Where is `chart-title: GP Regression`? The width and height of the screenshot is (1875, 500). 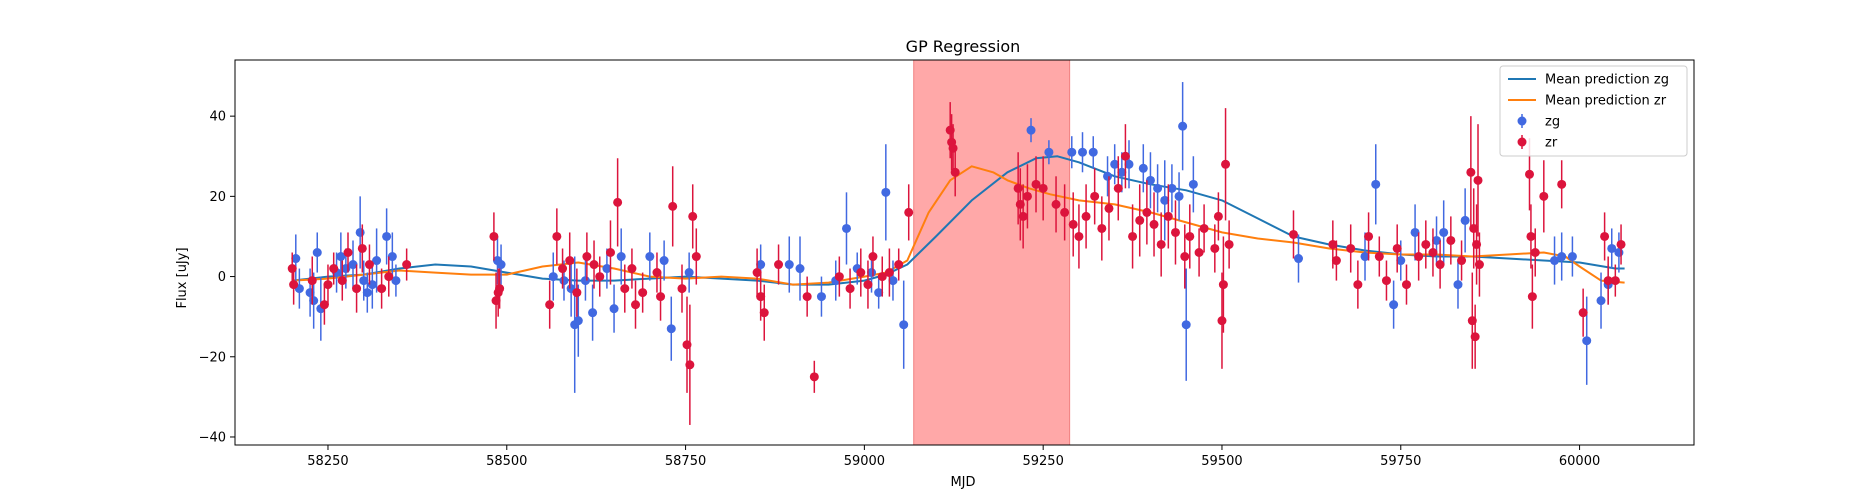
chart-title: GP Regression is located at coordinates (963, 46).